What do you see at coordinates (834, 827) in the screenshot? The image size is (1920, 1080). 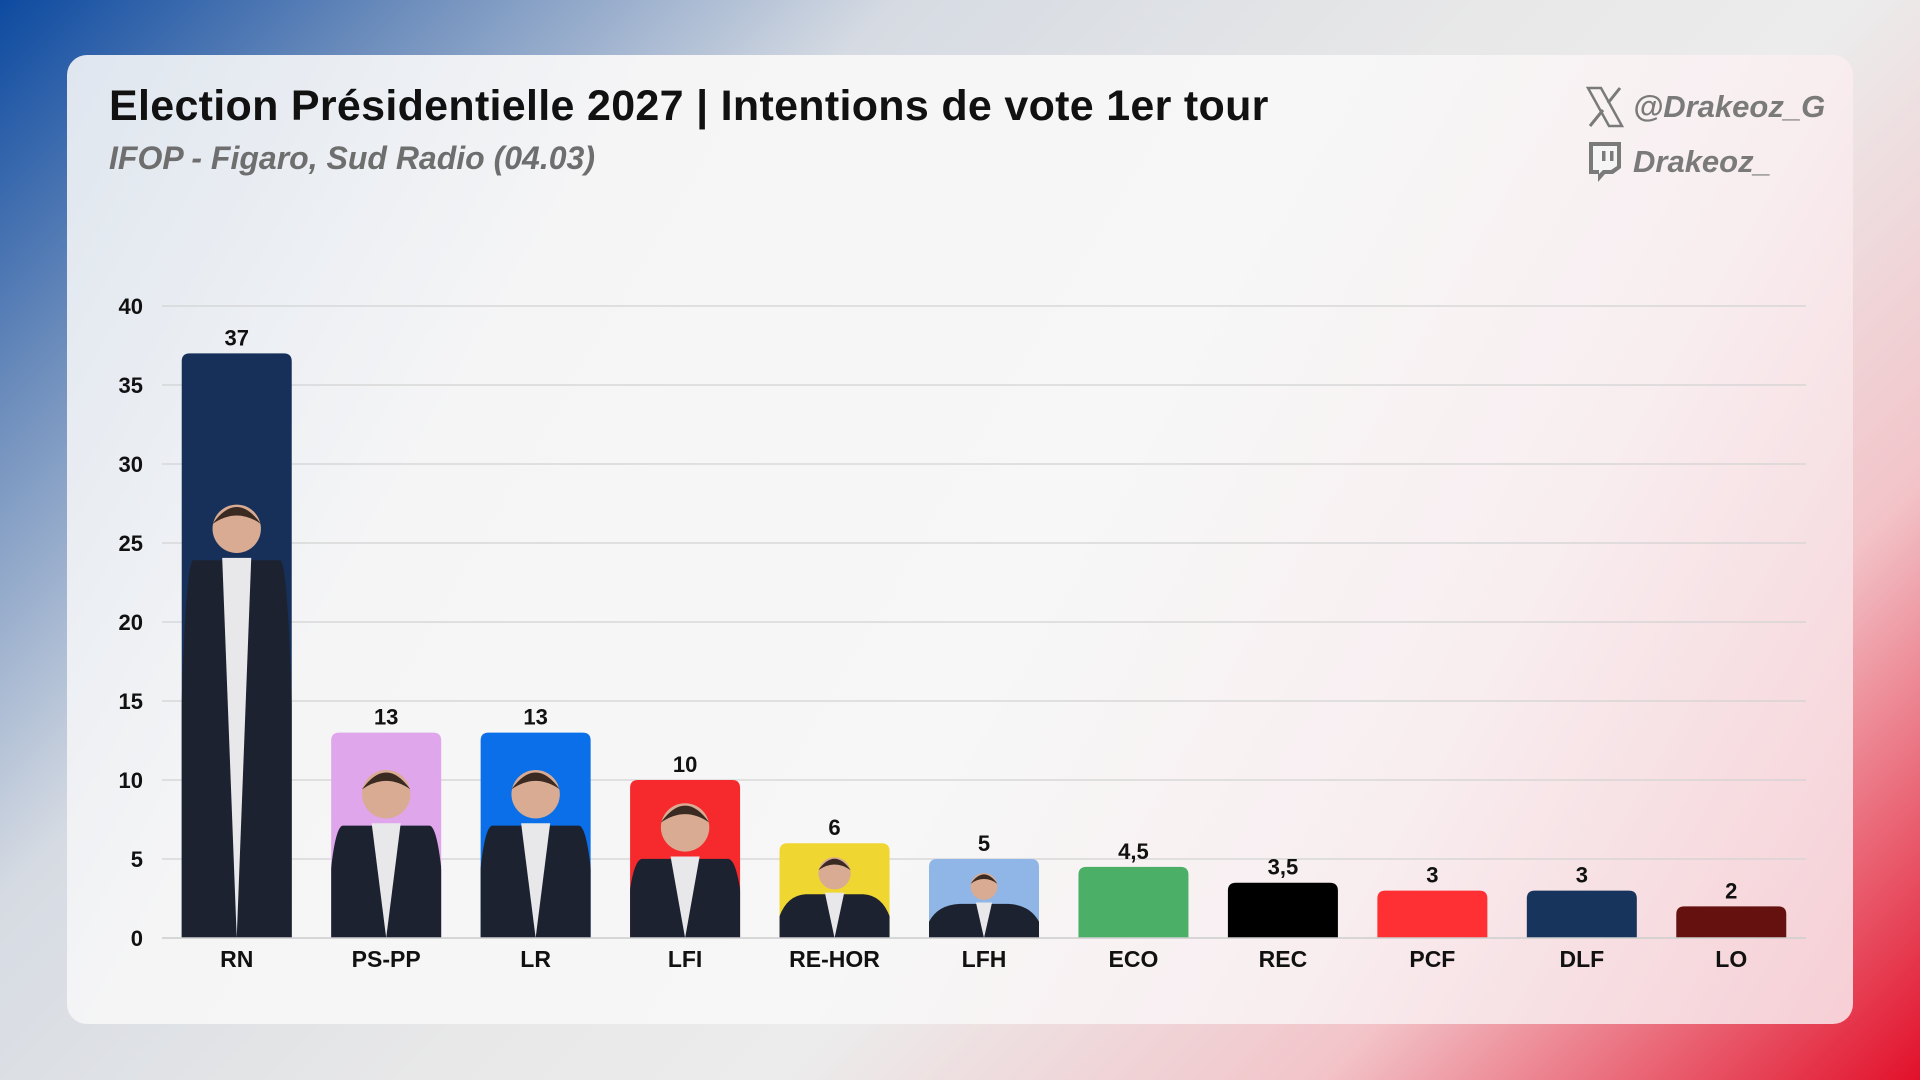 I see `value-label: 6` at bounding box center [834, 827].